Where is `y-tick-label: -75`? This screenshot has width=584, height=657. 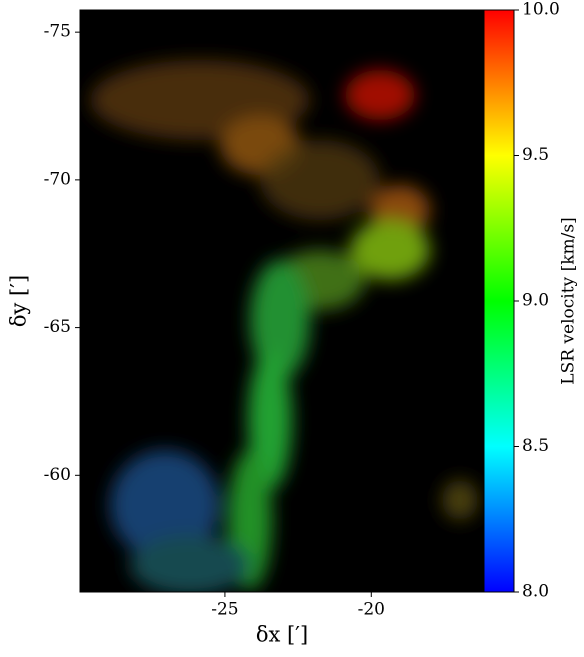
y-tick-label: -75 is located at coordinates (57, 32).